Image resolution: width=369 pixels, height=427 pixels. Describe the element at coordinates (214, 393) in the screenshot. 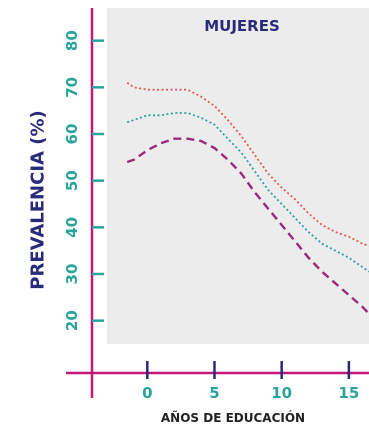

I see `x-tick-label: 5` at that location.